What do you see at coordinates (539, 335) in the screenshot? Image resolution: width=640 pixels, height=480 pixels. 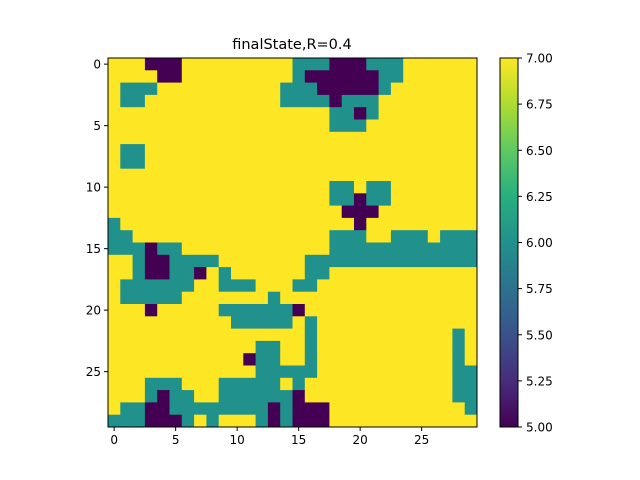 I see `colorbar-tick-label: 5.50` at bounding box center [539, 335].